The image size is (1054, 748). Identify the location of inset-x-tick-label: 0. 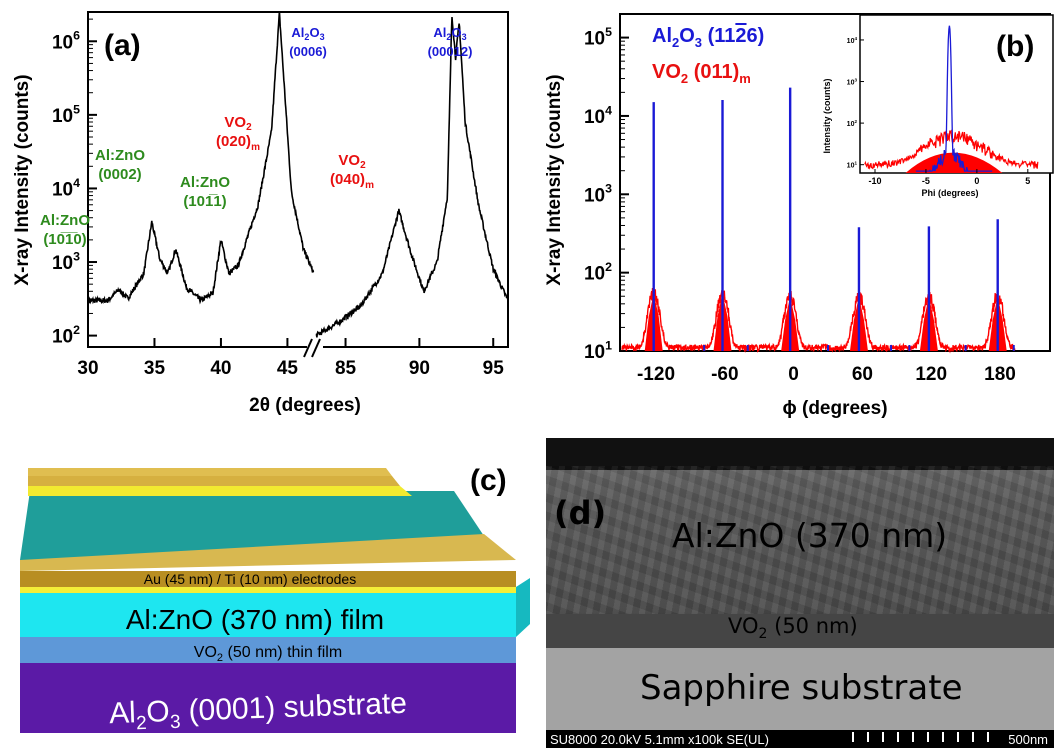
(976, 181).